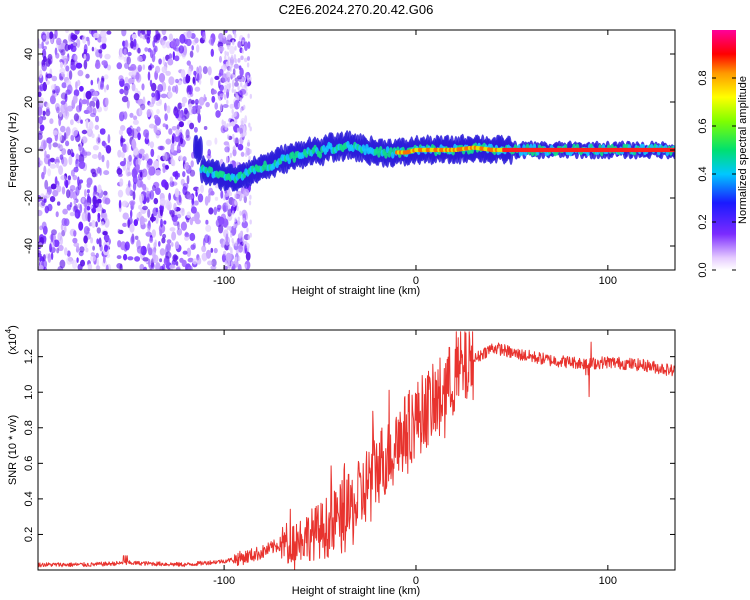 The height and width of the screenshot is (600, 750). Describe the element at coordinates (11, 340) in the screenshot. I see `snr-exponent: (x104)` at that location.